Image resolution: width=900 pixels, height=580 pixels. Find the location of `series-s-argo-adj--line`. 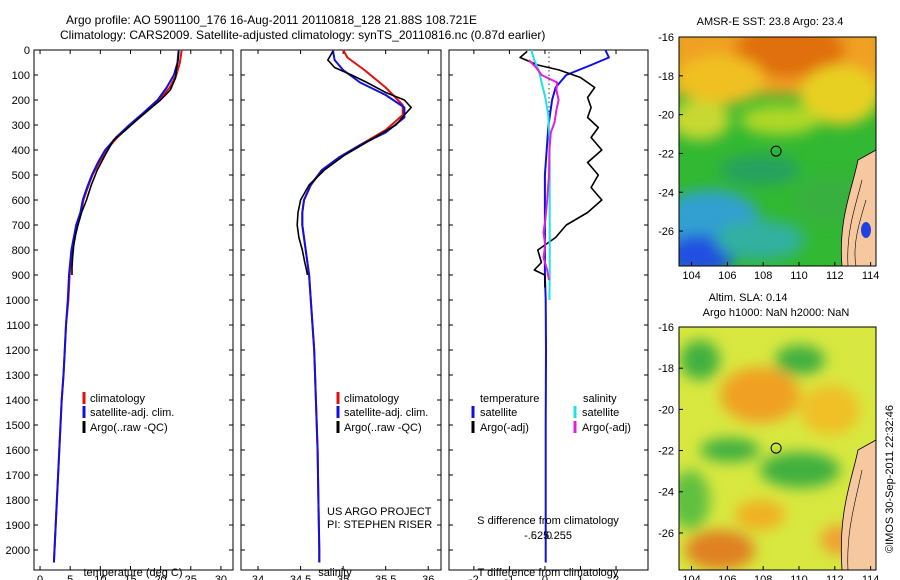

series-s-argo-adj--line is located at coordinates (543, 170).